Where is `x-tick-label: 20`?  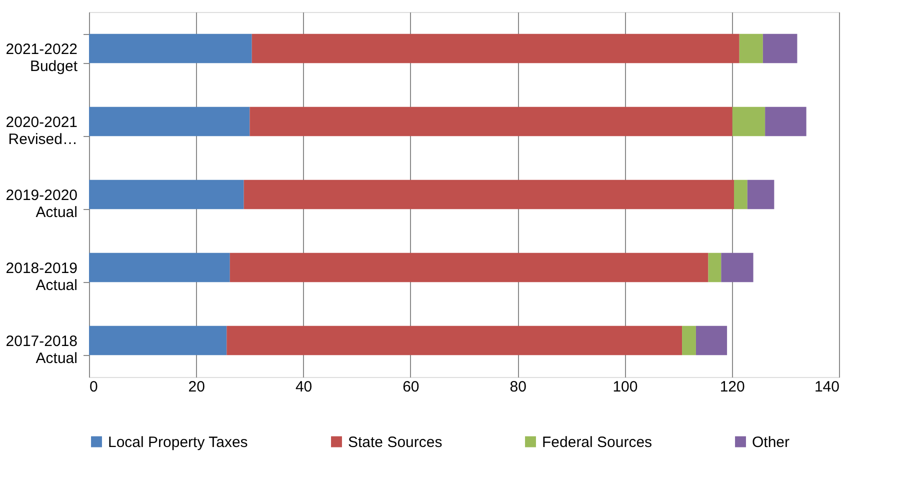
x-tick-label: 20 is located at coordinates (196, 387).